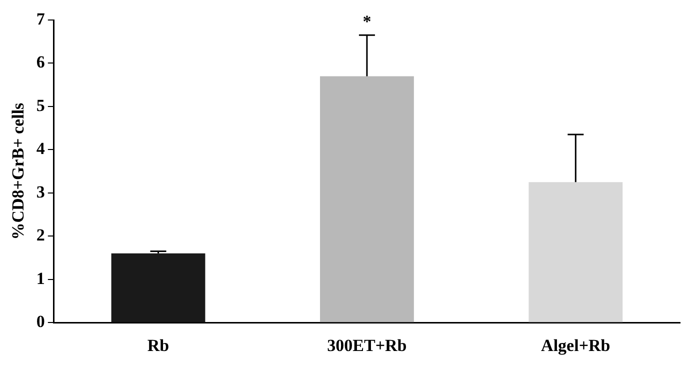  What do you see at coordinates (41, 148) in the screenshot?
I see `y-tick-label: 4` at bounding box center [41, 148].